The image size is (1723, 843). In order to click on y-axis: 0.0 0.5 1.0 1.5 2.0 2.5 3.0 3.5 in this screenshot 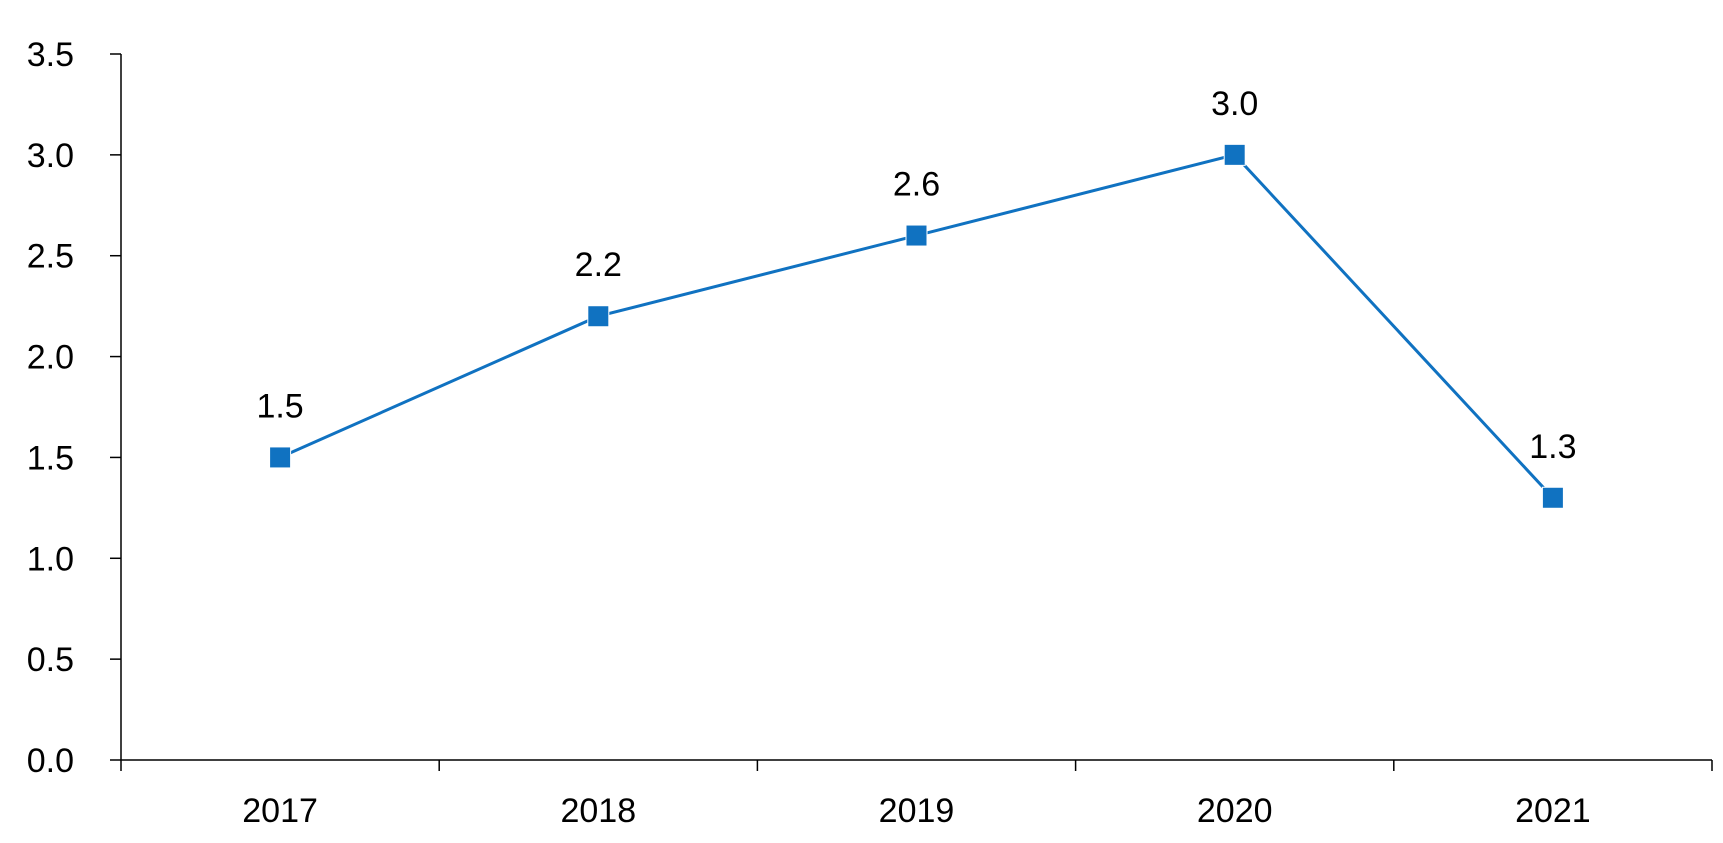, I will do `click(74, 408)`.